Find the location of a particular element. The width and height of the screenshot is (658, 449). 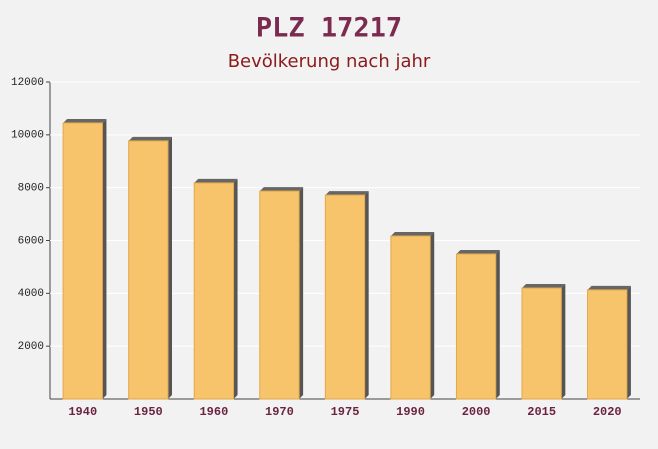

x-tick-label: 1975 is located at coordinates (345, 412).